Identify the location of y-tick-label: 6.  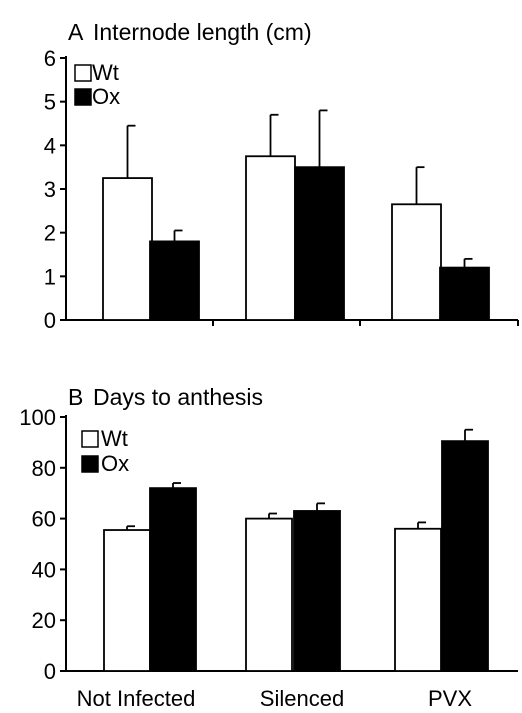
(50, 58).